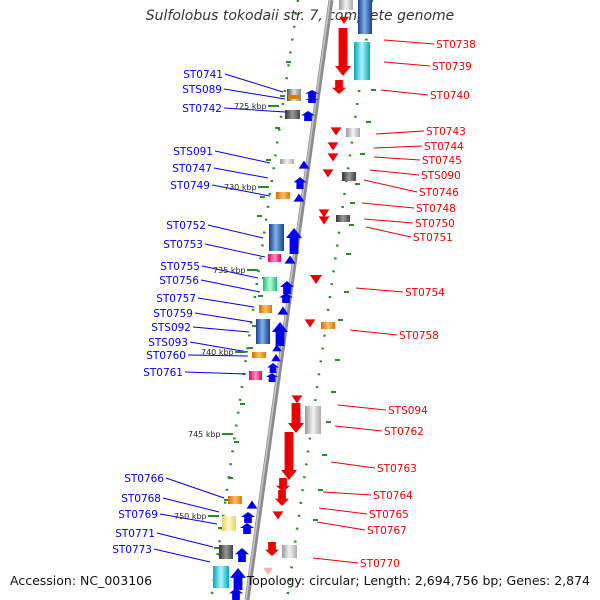  I want to click on reverse-gene-label: ST0762, so click(404, 432).